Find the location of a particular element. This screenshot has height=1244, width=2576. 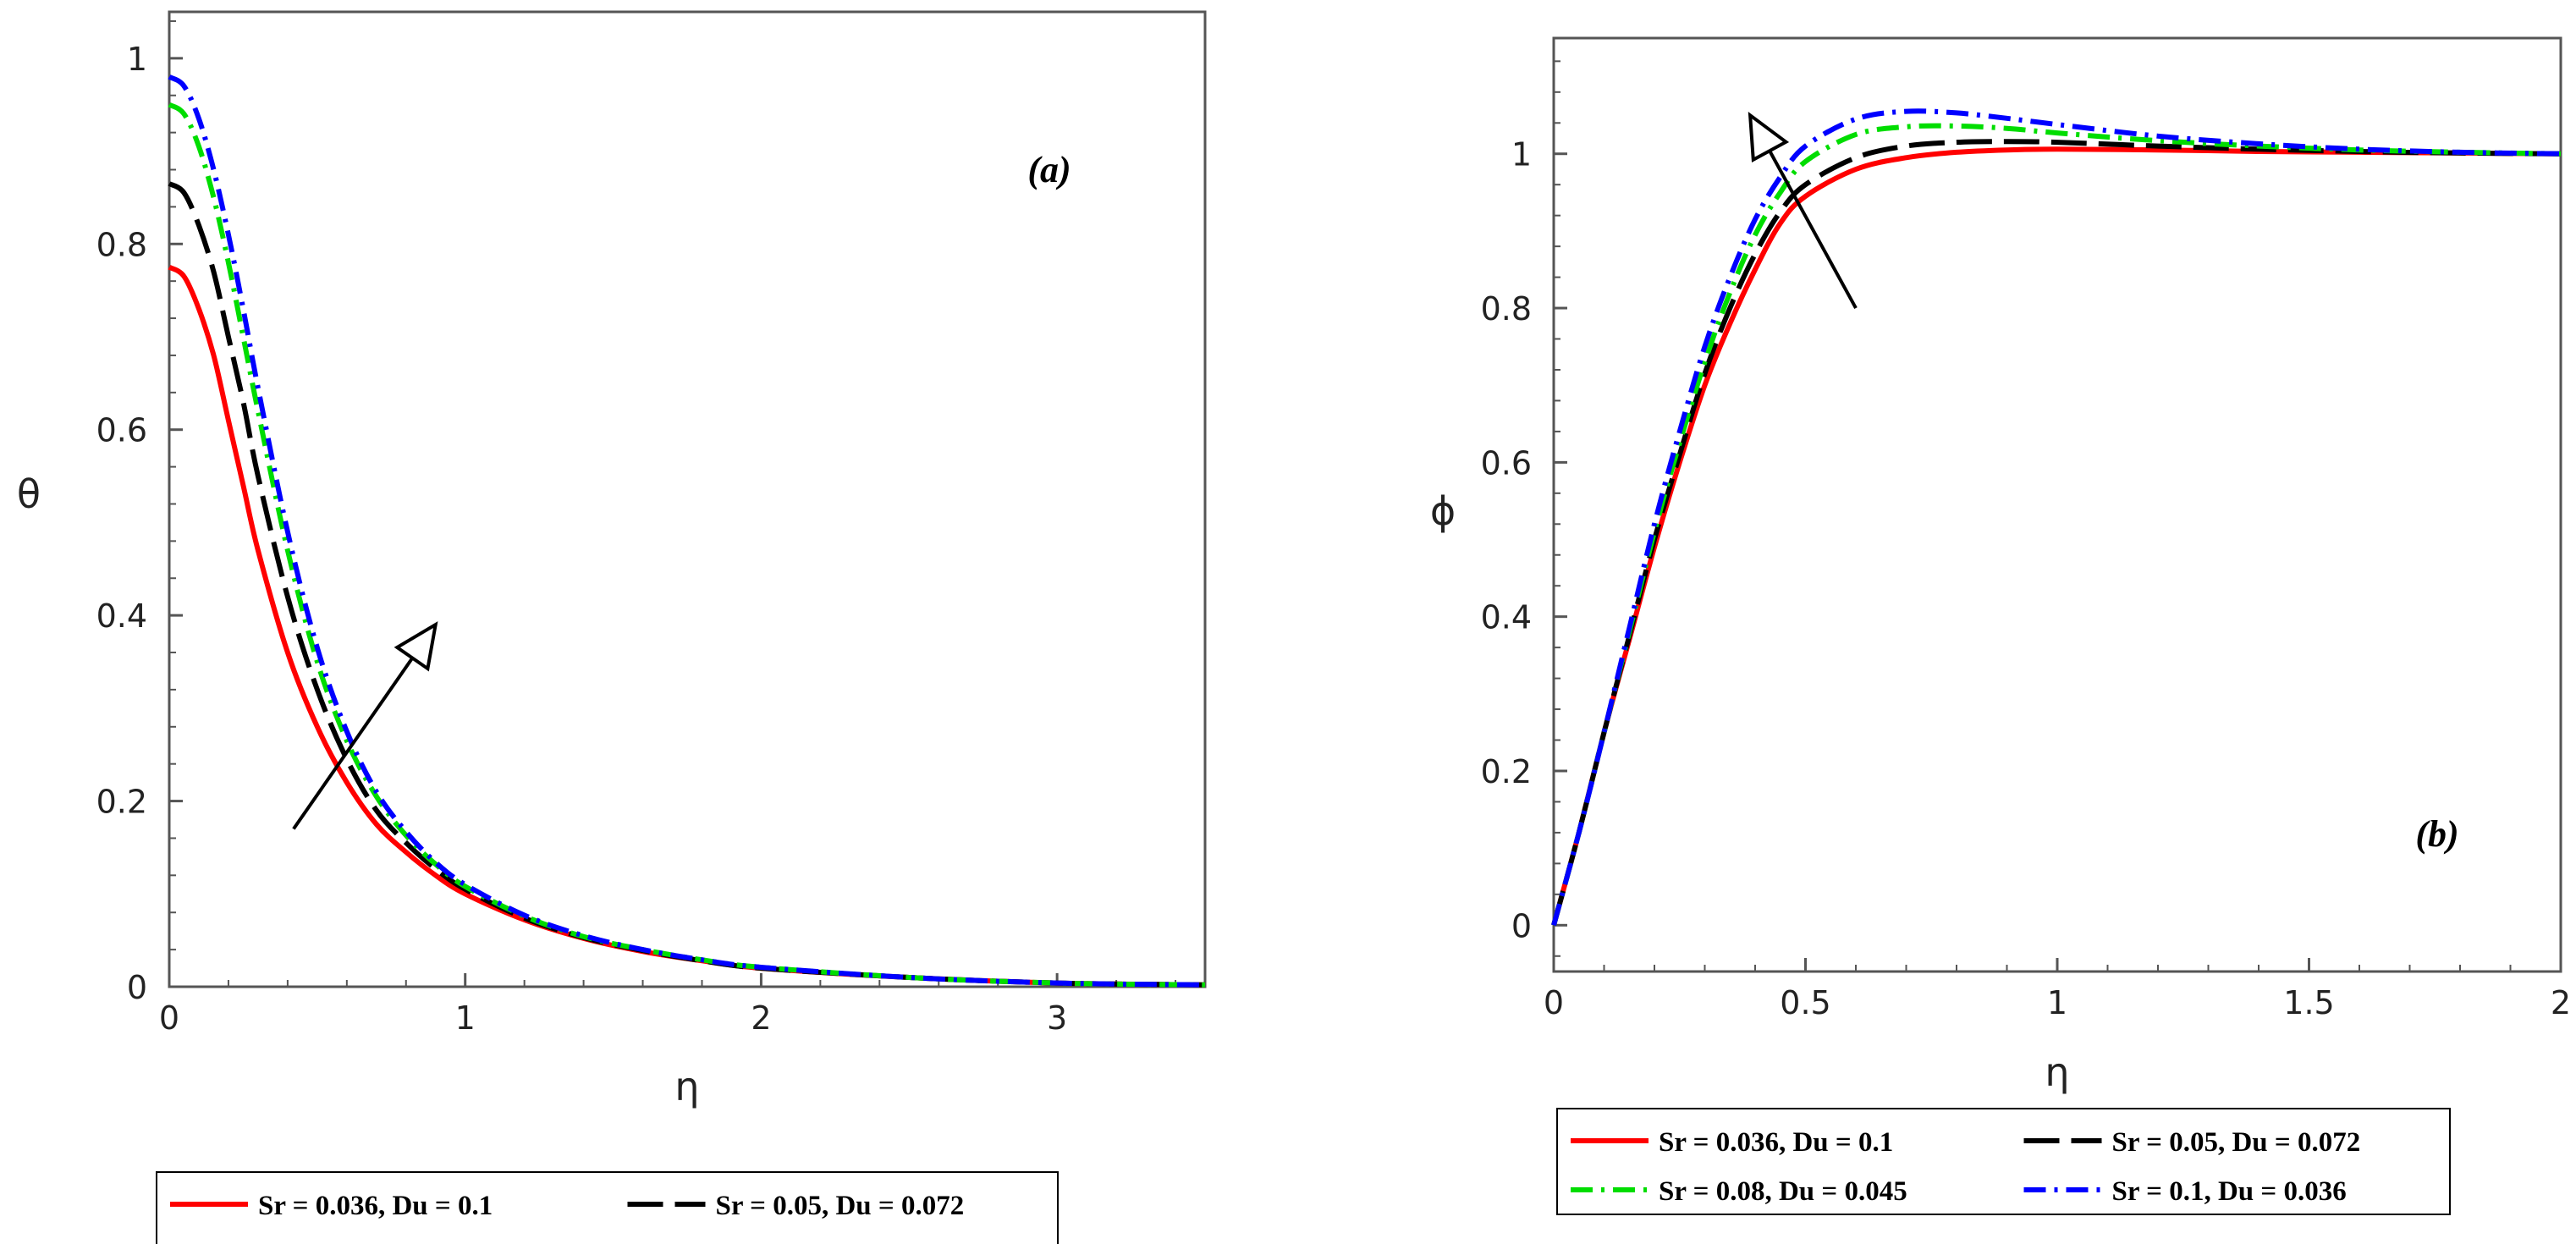

panel-label: (b) is located at coordinates (2436, 834).